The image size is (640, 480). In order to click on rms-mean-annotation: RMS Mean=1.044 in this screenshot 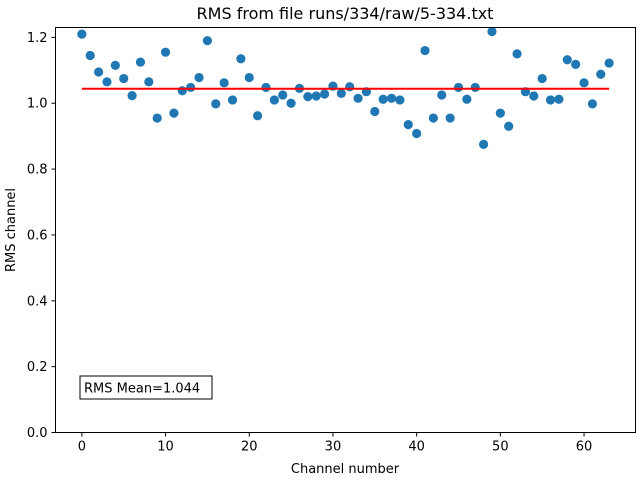, I will do `click(142, 389)`.